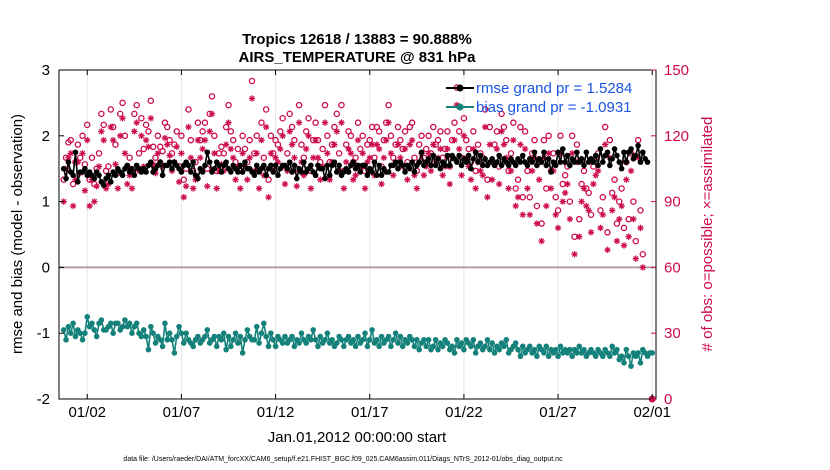 Image resolution: width=830 pixels, height=470 pixels. What do you see at coordinates (276, 412) in the screenshot?
I see `x-tick-label: 01/12` at bounding box center [276, 412].